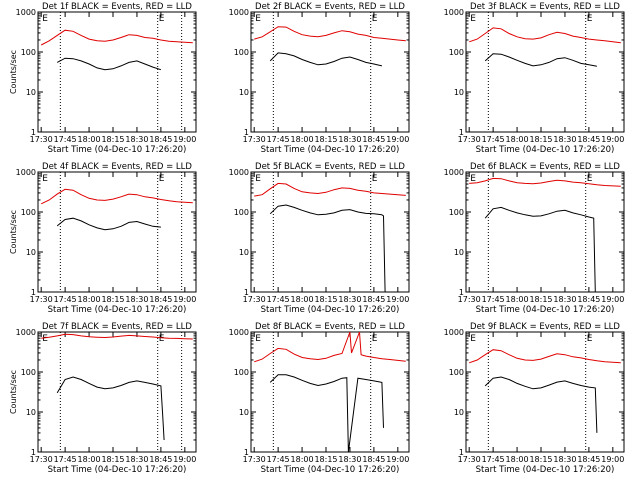 This screenshot has width=640, height=484. Describe the element at coordinates (117, 7) in the screenshot. I see `chart-title: Det 1f BLACK = Events, RED = LLD` at that location.